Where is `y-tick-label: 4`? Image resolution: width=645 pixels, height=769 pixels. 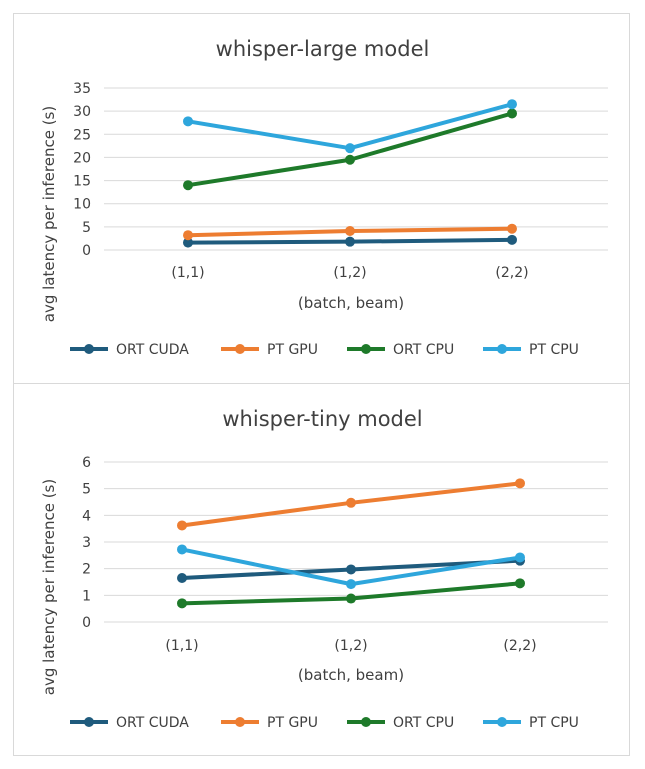 y-tick-label: 4 is located at coordinates (86, 516).